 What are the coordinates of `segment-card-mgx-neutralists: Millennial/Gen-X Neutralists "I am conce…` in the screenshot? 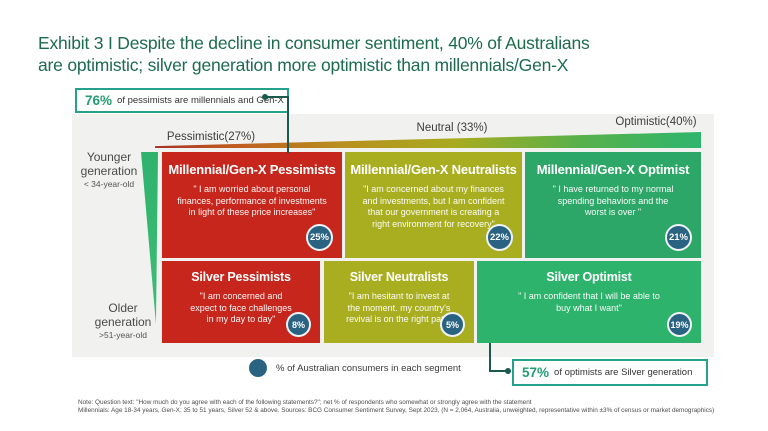 It's located at (433, 205).